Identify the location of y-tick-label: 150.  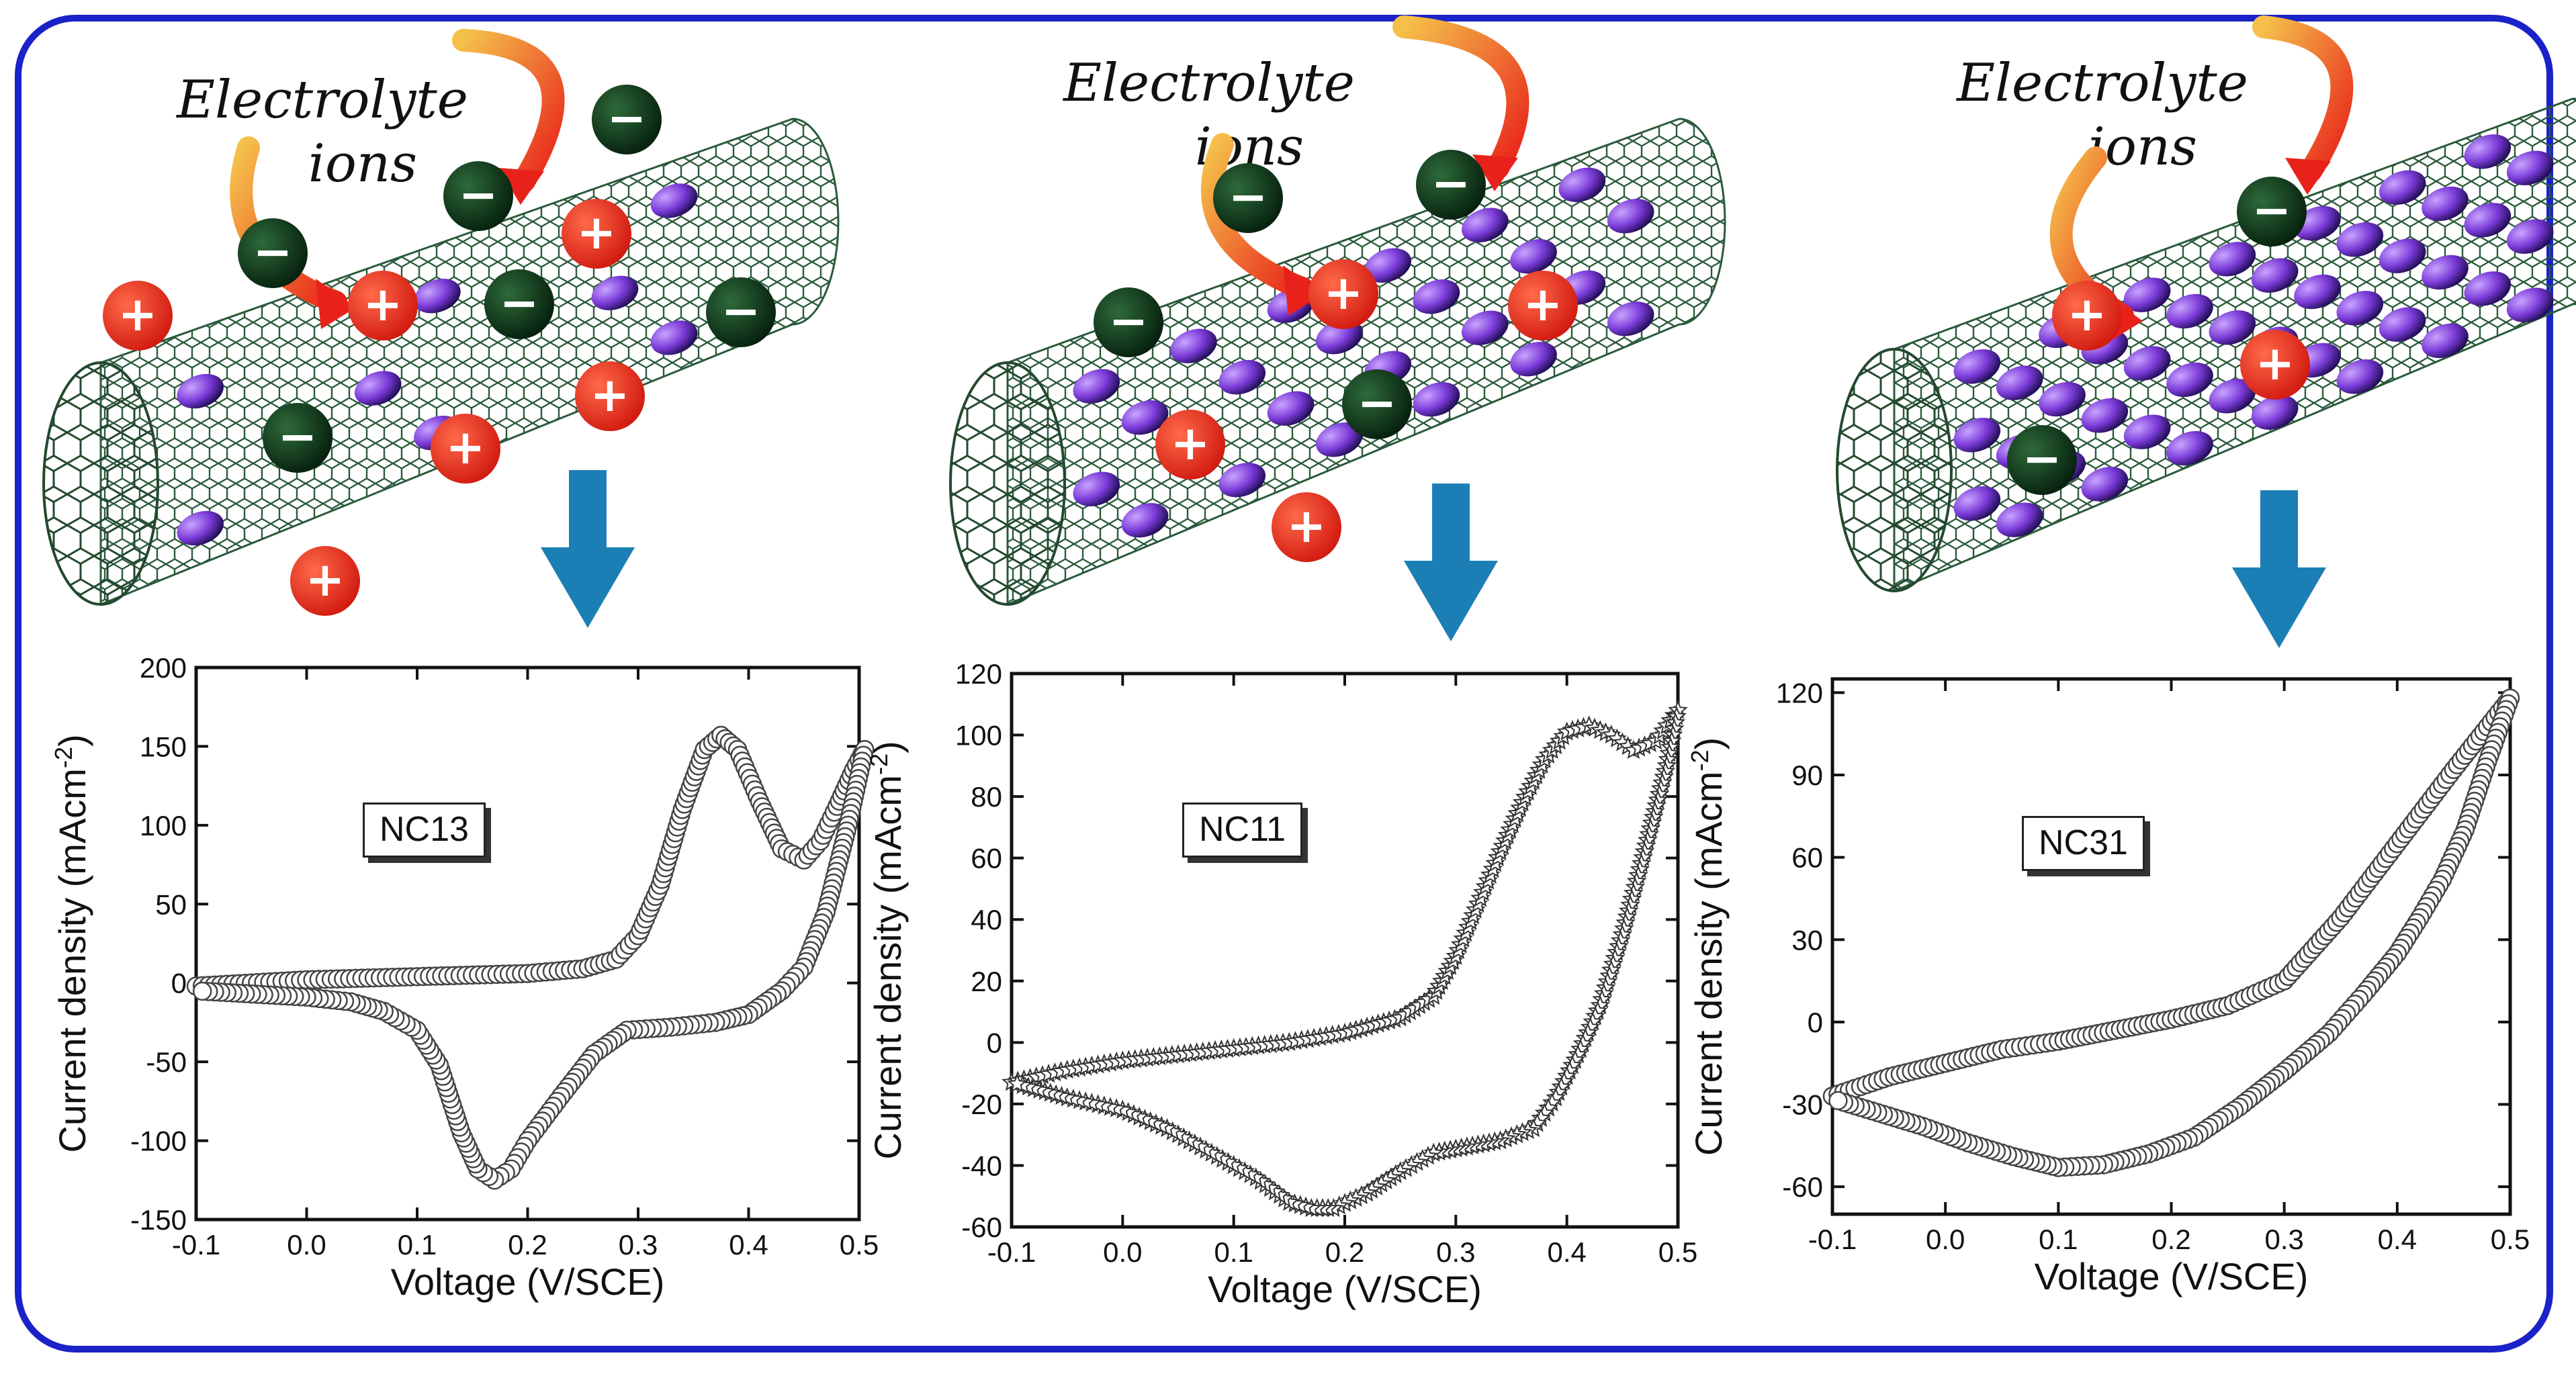
(164, 746).